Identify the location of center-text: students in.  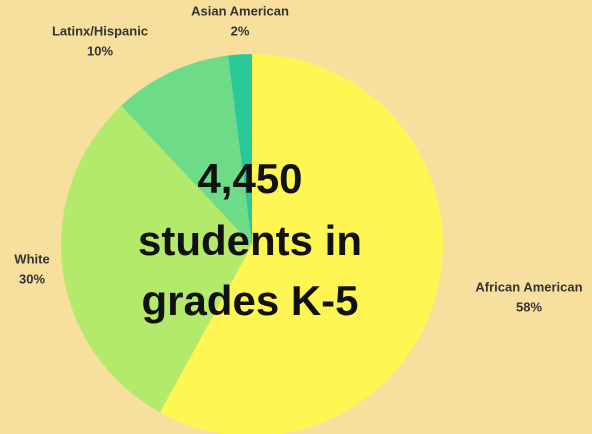
(250, 240).